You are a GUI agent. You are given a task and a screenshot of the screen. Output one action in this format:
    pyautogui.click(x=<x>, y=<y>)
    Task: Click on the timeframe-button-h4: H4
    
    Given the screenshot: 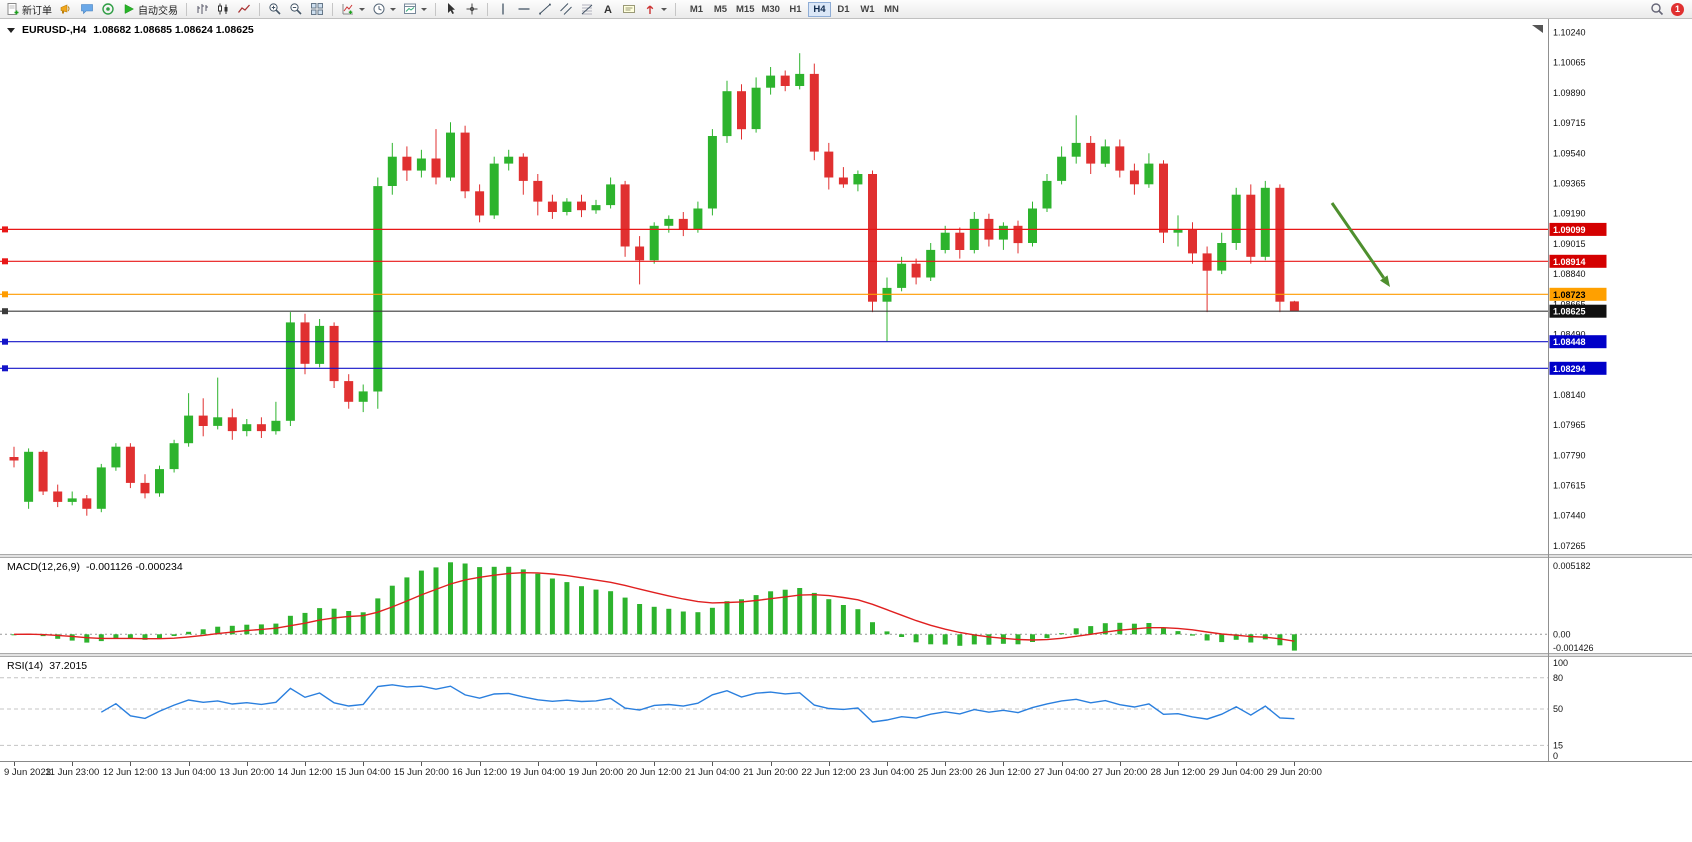 What is the action you would take?
    pyautogui.click(x=819, y=9)
    